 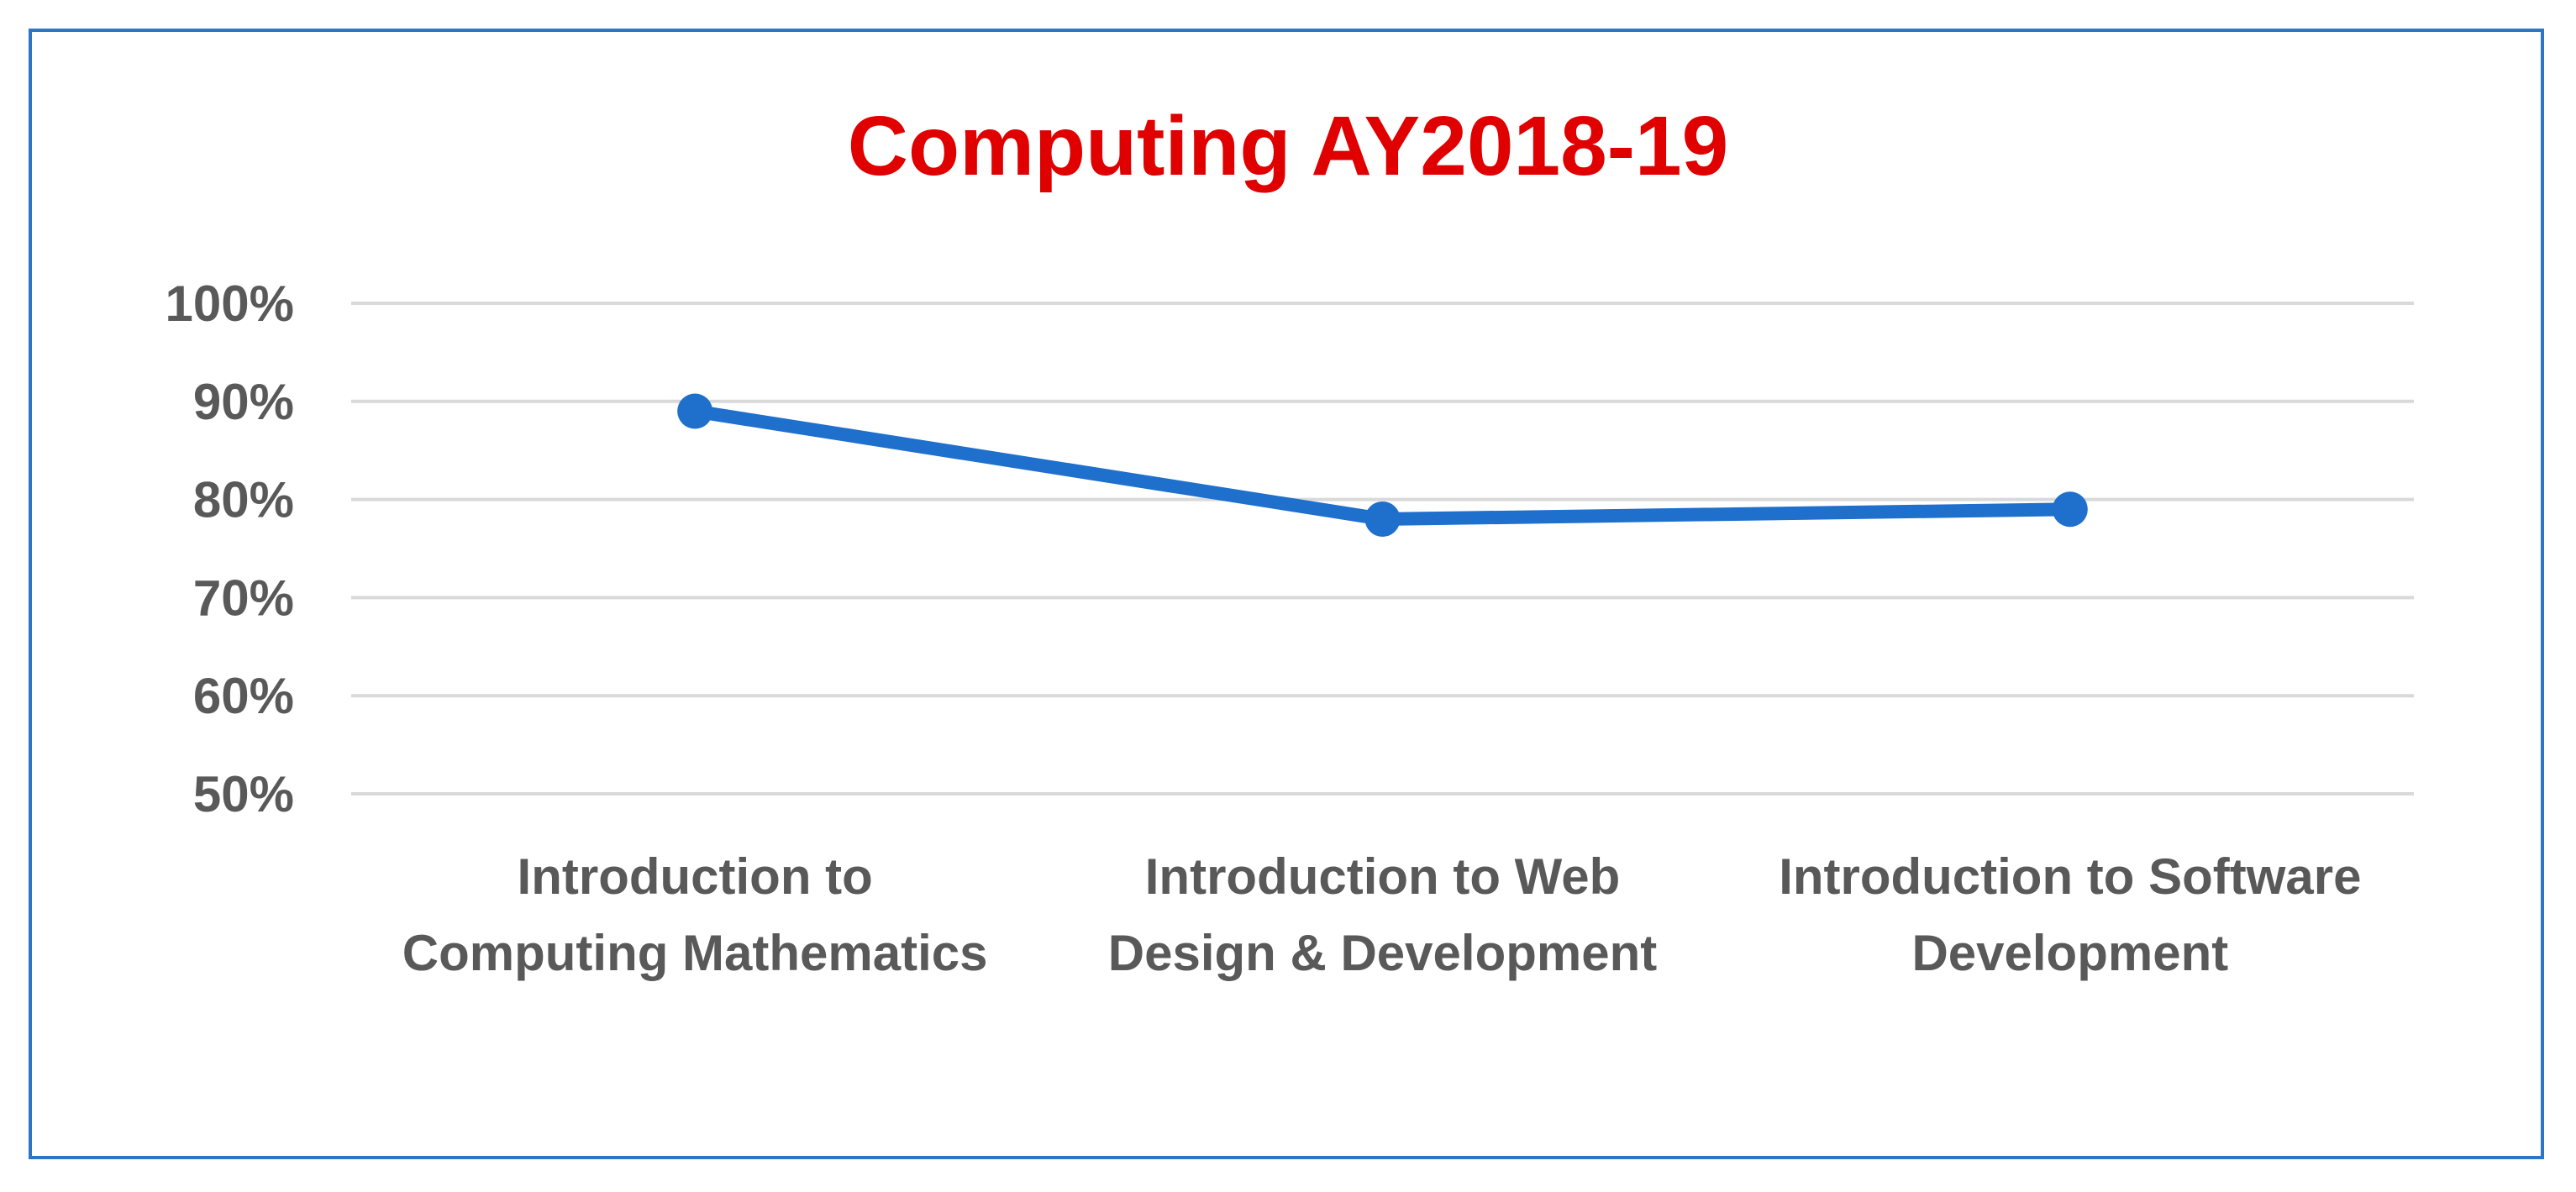 I want to click on x-category-label: Introduction to Web Design & Development, so click(x=1382, y=915).